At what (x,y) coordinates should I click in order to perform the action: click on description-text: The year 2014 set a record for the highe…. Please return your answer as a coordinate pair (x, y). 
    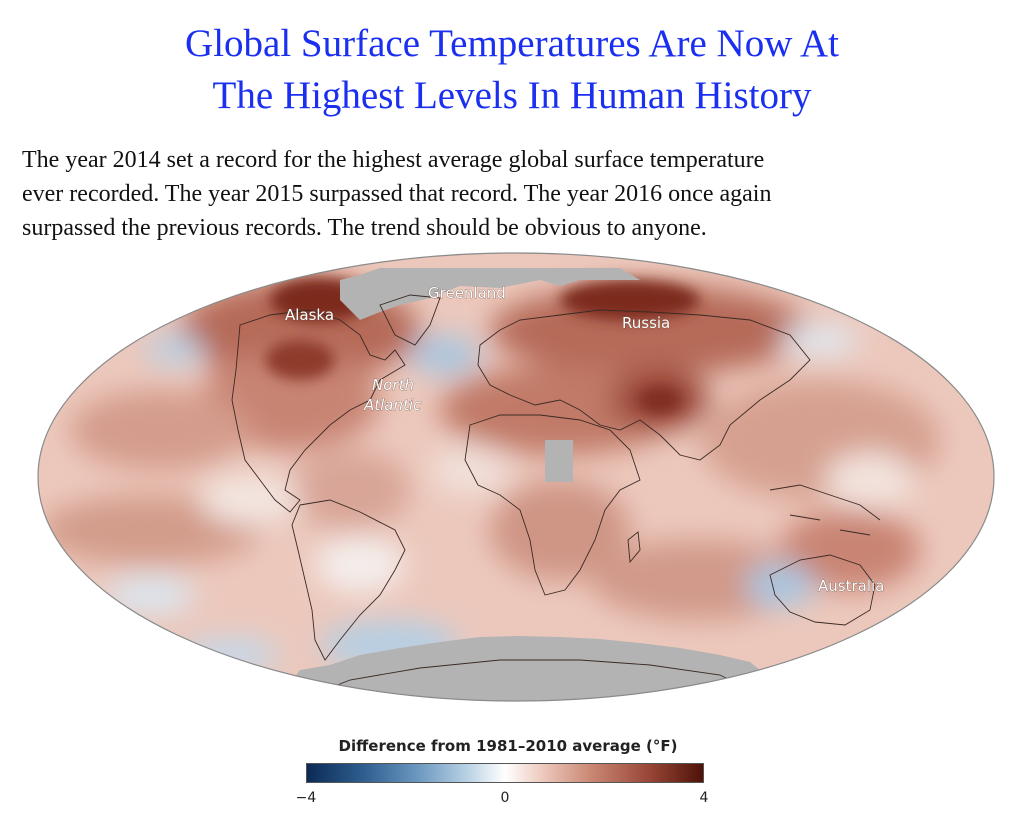
    Looking at the image, I should click on (517, 194).